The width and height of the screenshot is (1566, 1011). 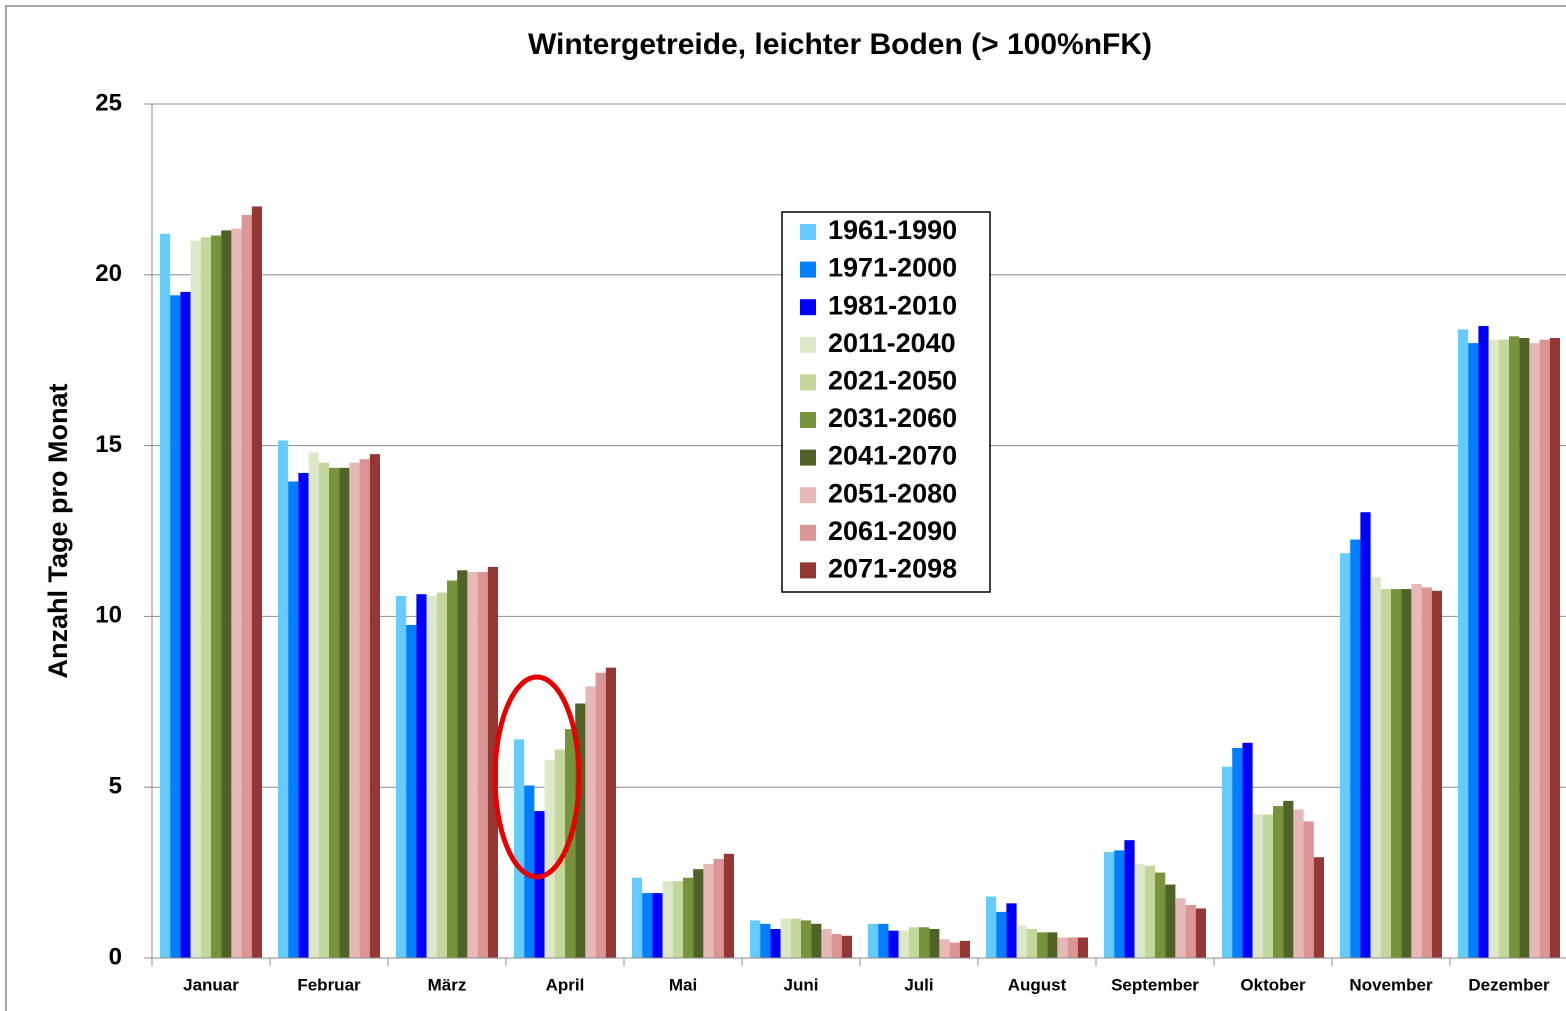 What do you see at coordinates (892, 381) in the screenshot?
I see `legend-label: 2021-2050` at bounding box center [892, 381].